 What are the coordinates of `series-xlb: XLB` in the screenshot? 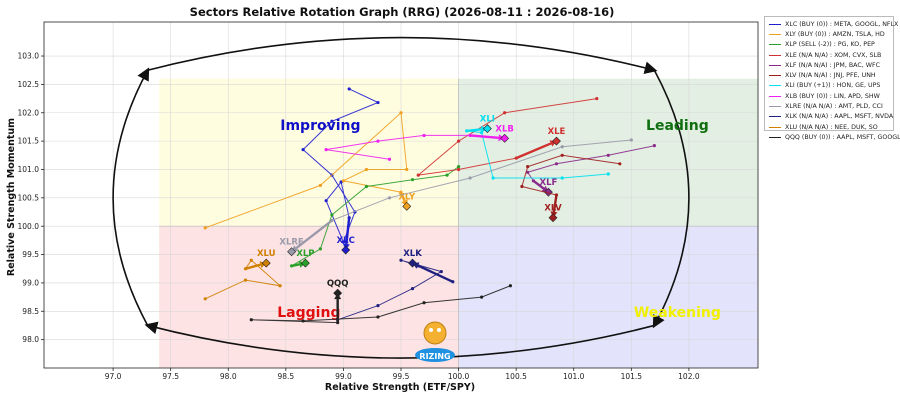 It's located at (419, 142).